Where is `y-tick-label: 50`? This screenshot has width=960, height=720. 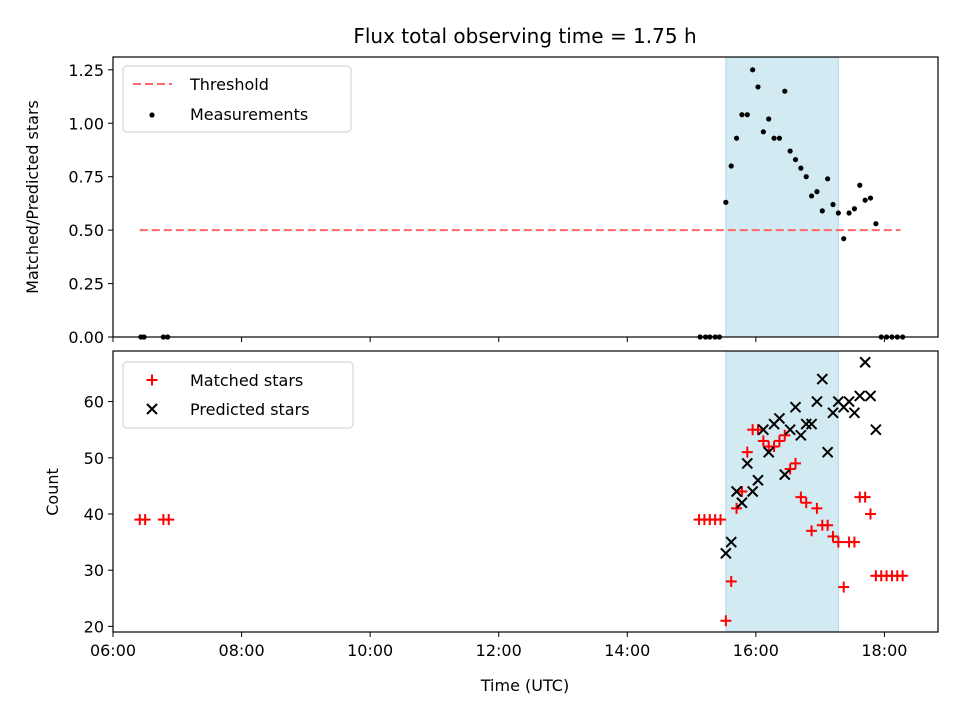
y-tick-label: 50 is located at coordinates (94, 458).